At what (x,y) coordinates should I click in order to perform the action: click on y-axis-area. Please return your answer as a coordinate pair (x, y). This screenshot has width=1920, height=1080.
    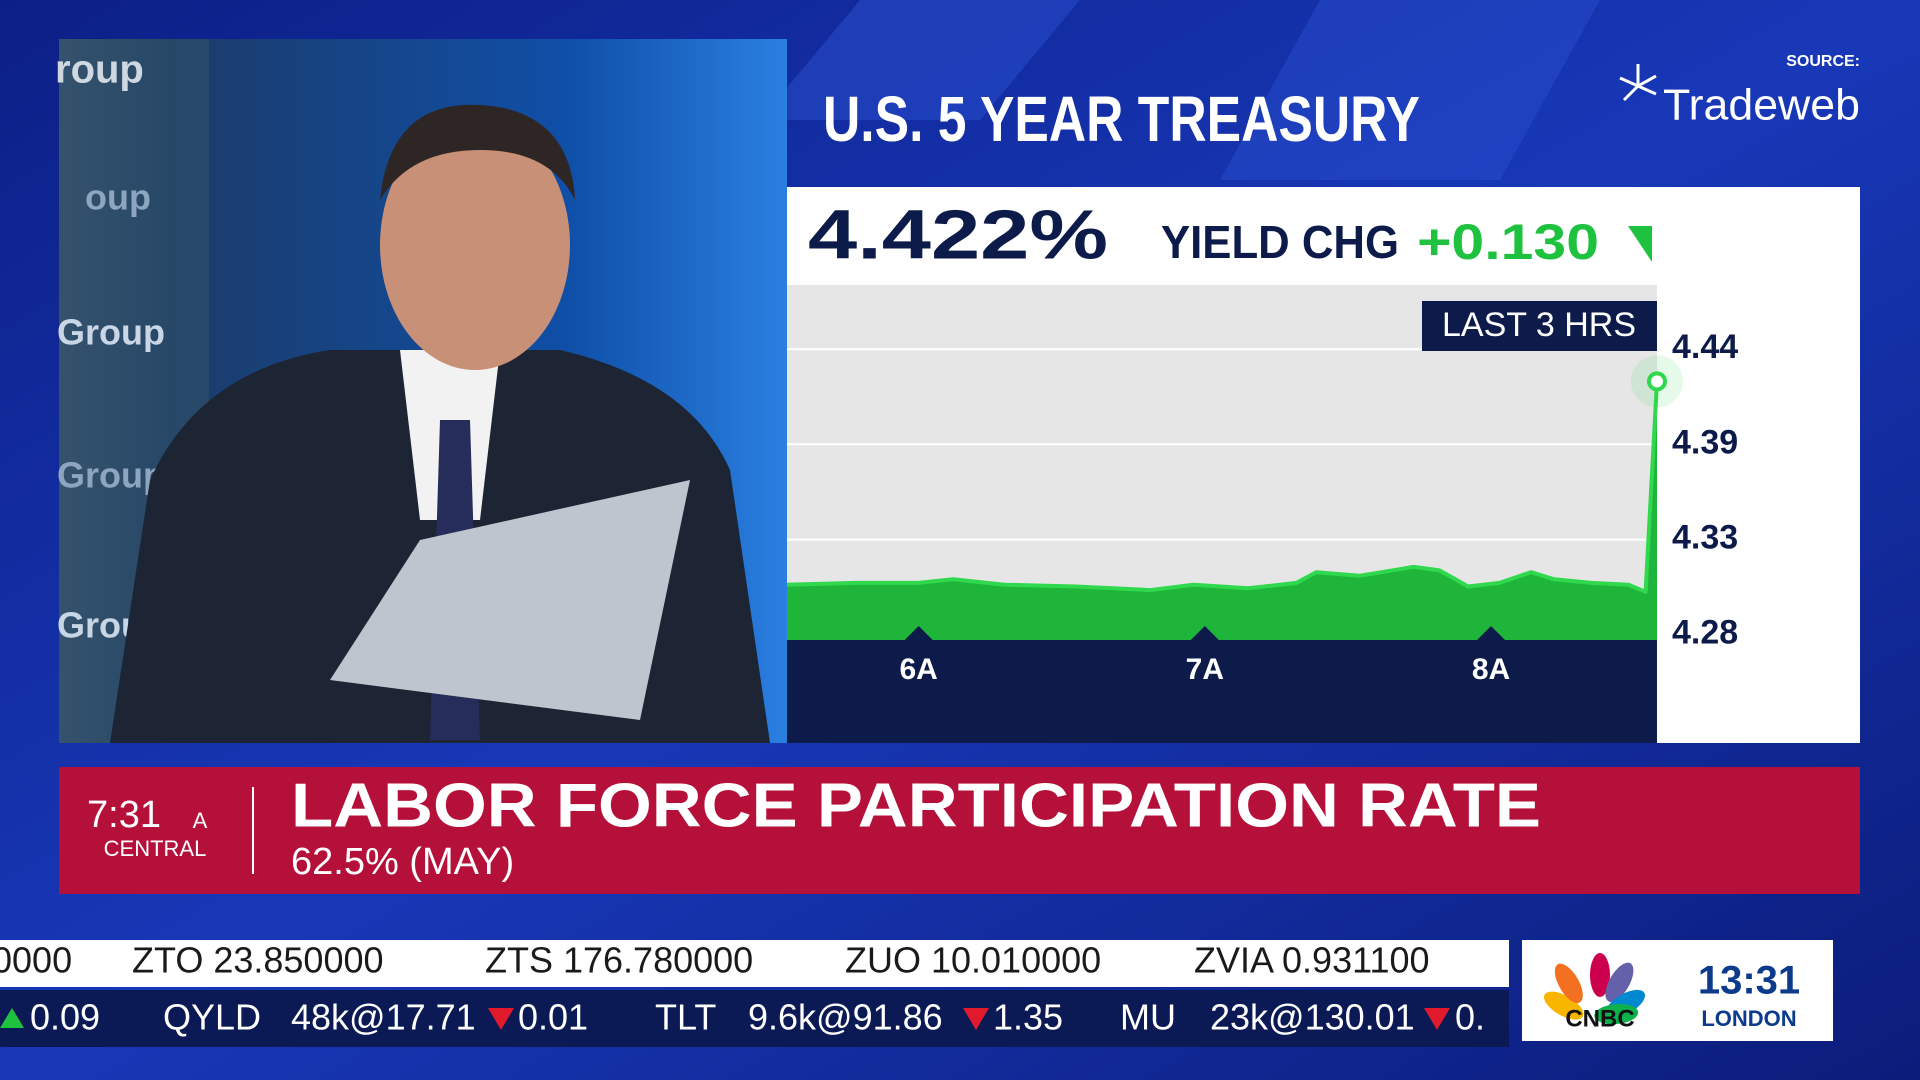
    Looking at the image, I should click on (1758, 514).